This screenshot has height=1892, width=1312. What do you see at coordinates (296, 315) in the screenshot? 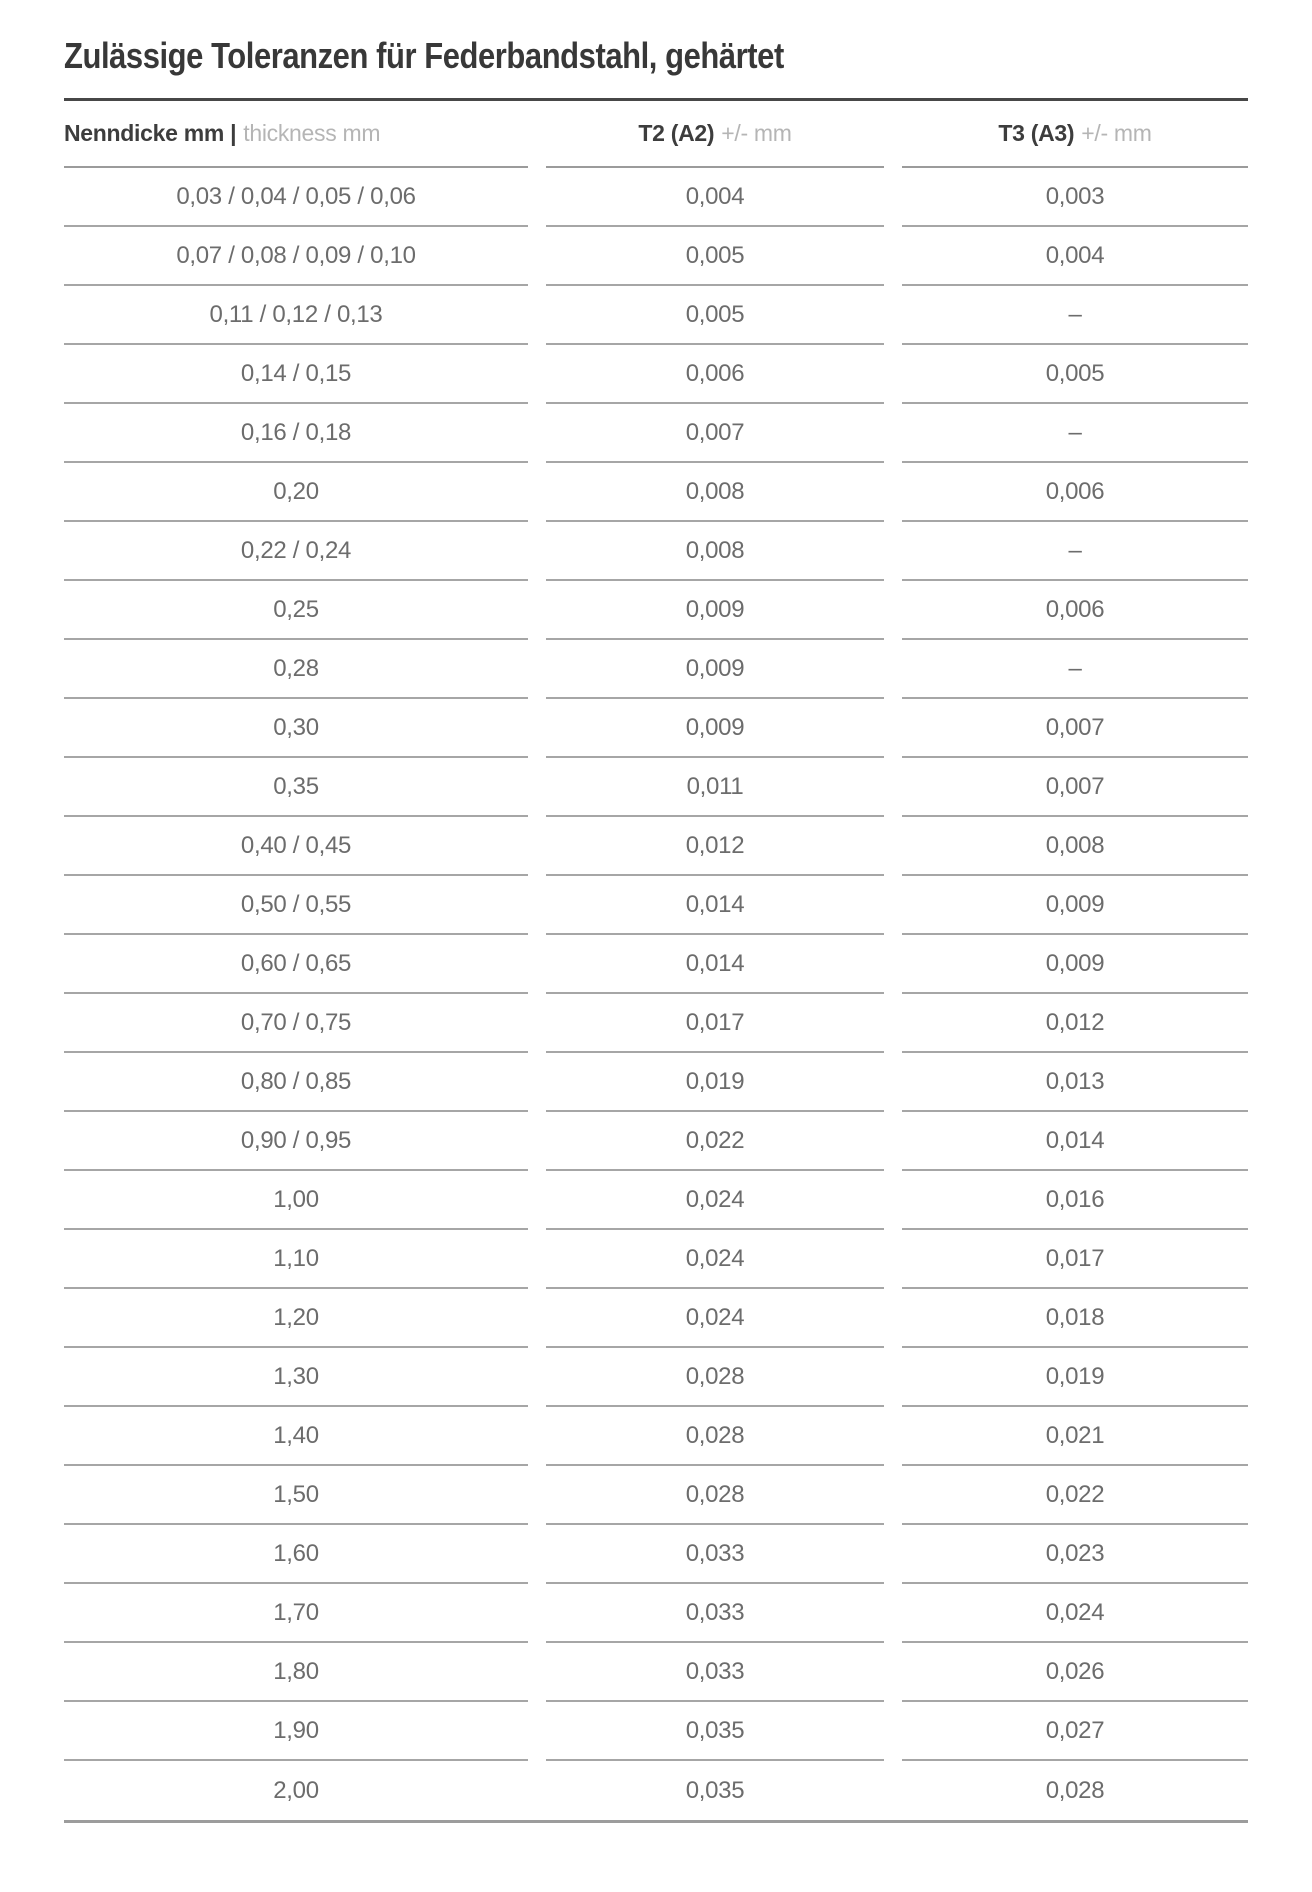
I see `cell-thickness: 0,11 / 0,12 / 0,13` at bounding box center [296, 315].